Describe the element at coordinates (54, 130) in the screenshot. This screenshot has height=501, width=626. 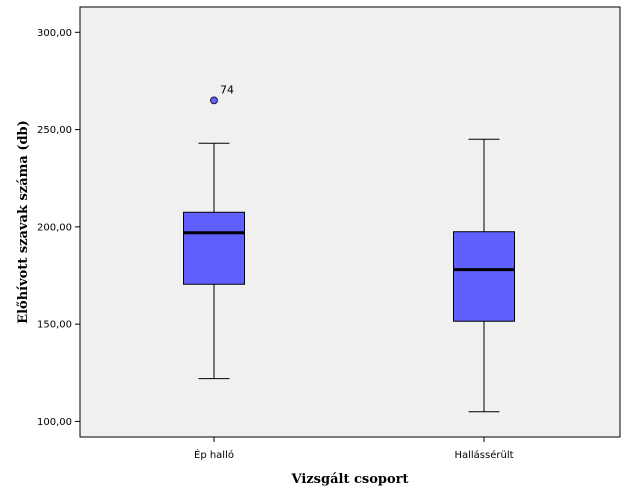
I see `y-tick-label: 250,00` at that location.